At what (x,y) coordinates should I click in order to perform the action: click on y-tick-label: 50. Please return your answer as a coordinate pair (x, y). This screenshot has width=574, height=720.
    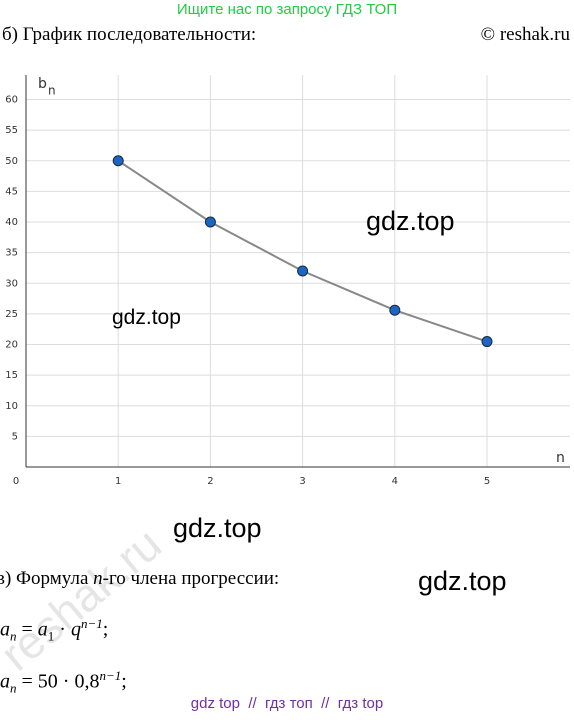
    Looking at the image, I should click on (11, 161).